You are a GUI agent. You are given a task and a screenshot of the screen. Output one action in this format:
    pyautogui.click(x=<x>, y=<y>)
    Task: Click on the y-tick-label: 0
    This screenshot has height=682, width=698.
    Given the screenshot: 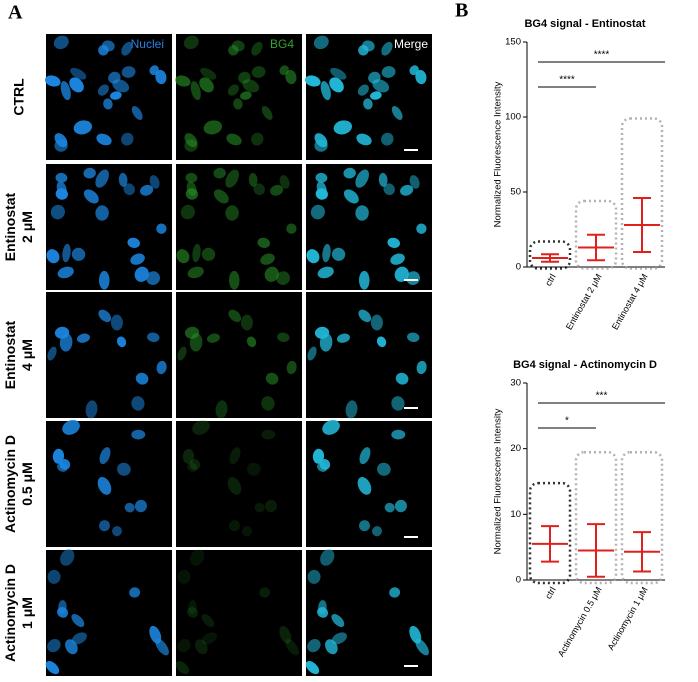 What is the action you would take?
    pyautogui.click(x=518, y=267)
    